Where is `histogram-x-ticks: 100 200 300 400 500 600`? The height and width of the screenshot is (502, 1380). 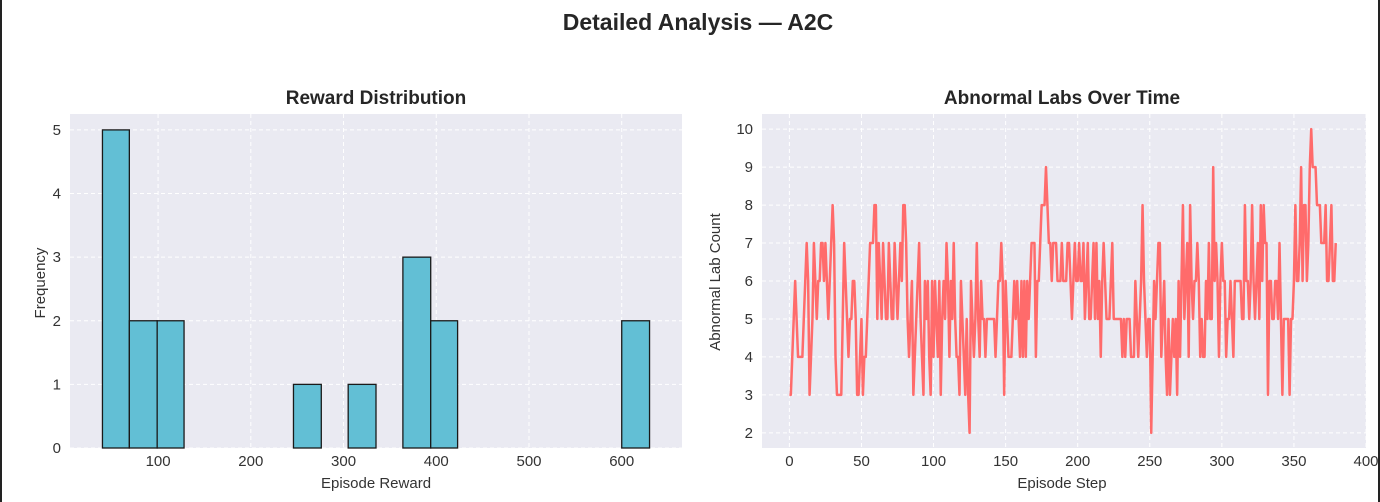
histogram-x-ticks: 100 200 300 400 500 600 is located at coordinates (390, 461).